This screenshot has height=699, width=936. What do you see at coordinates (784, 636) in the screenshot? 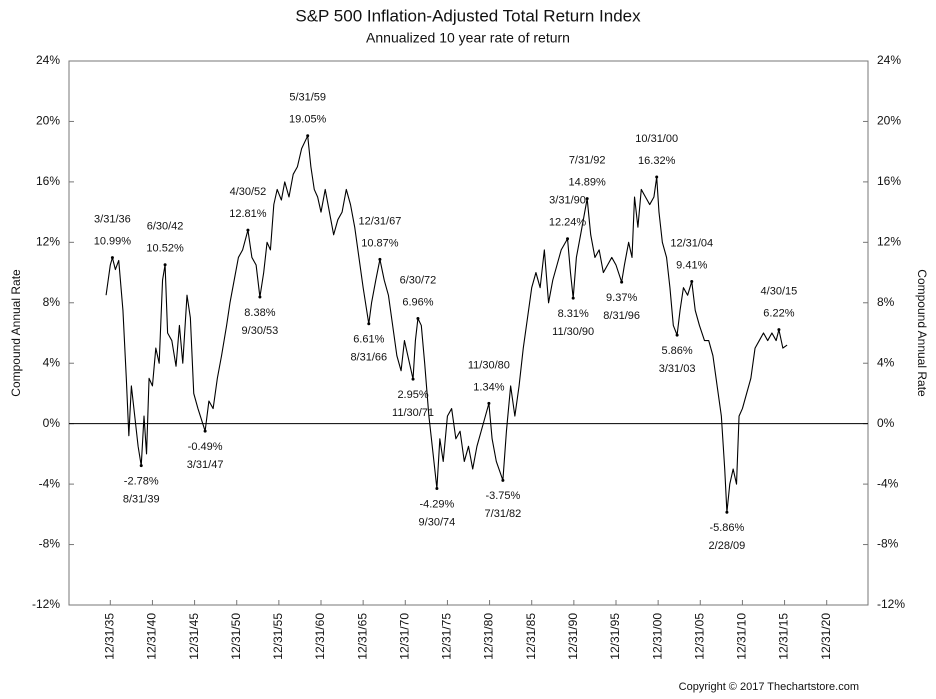
I see `x-tick-label: 12/31/15` at bounding box center [784, 636].